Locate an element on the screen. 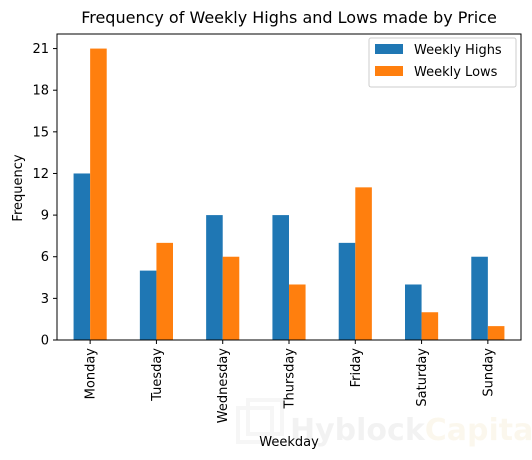 This screenshot has width=532, height=460. y-tick-label: 18 is located at coordinates (40, 91).